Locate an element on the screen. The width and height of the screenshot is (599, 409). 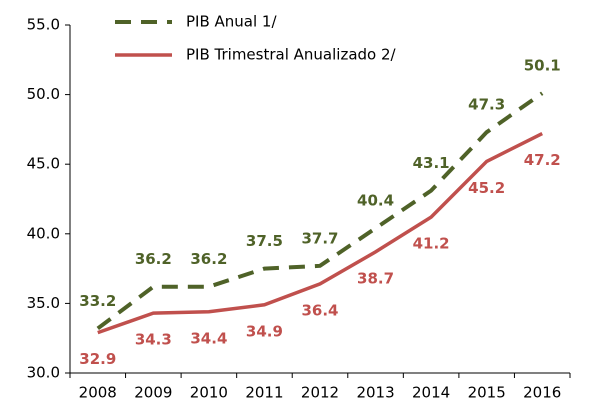
data-label: 50.1 is located at coordinates (542, 66).